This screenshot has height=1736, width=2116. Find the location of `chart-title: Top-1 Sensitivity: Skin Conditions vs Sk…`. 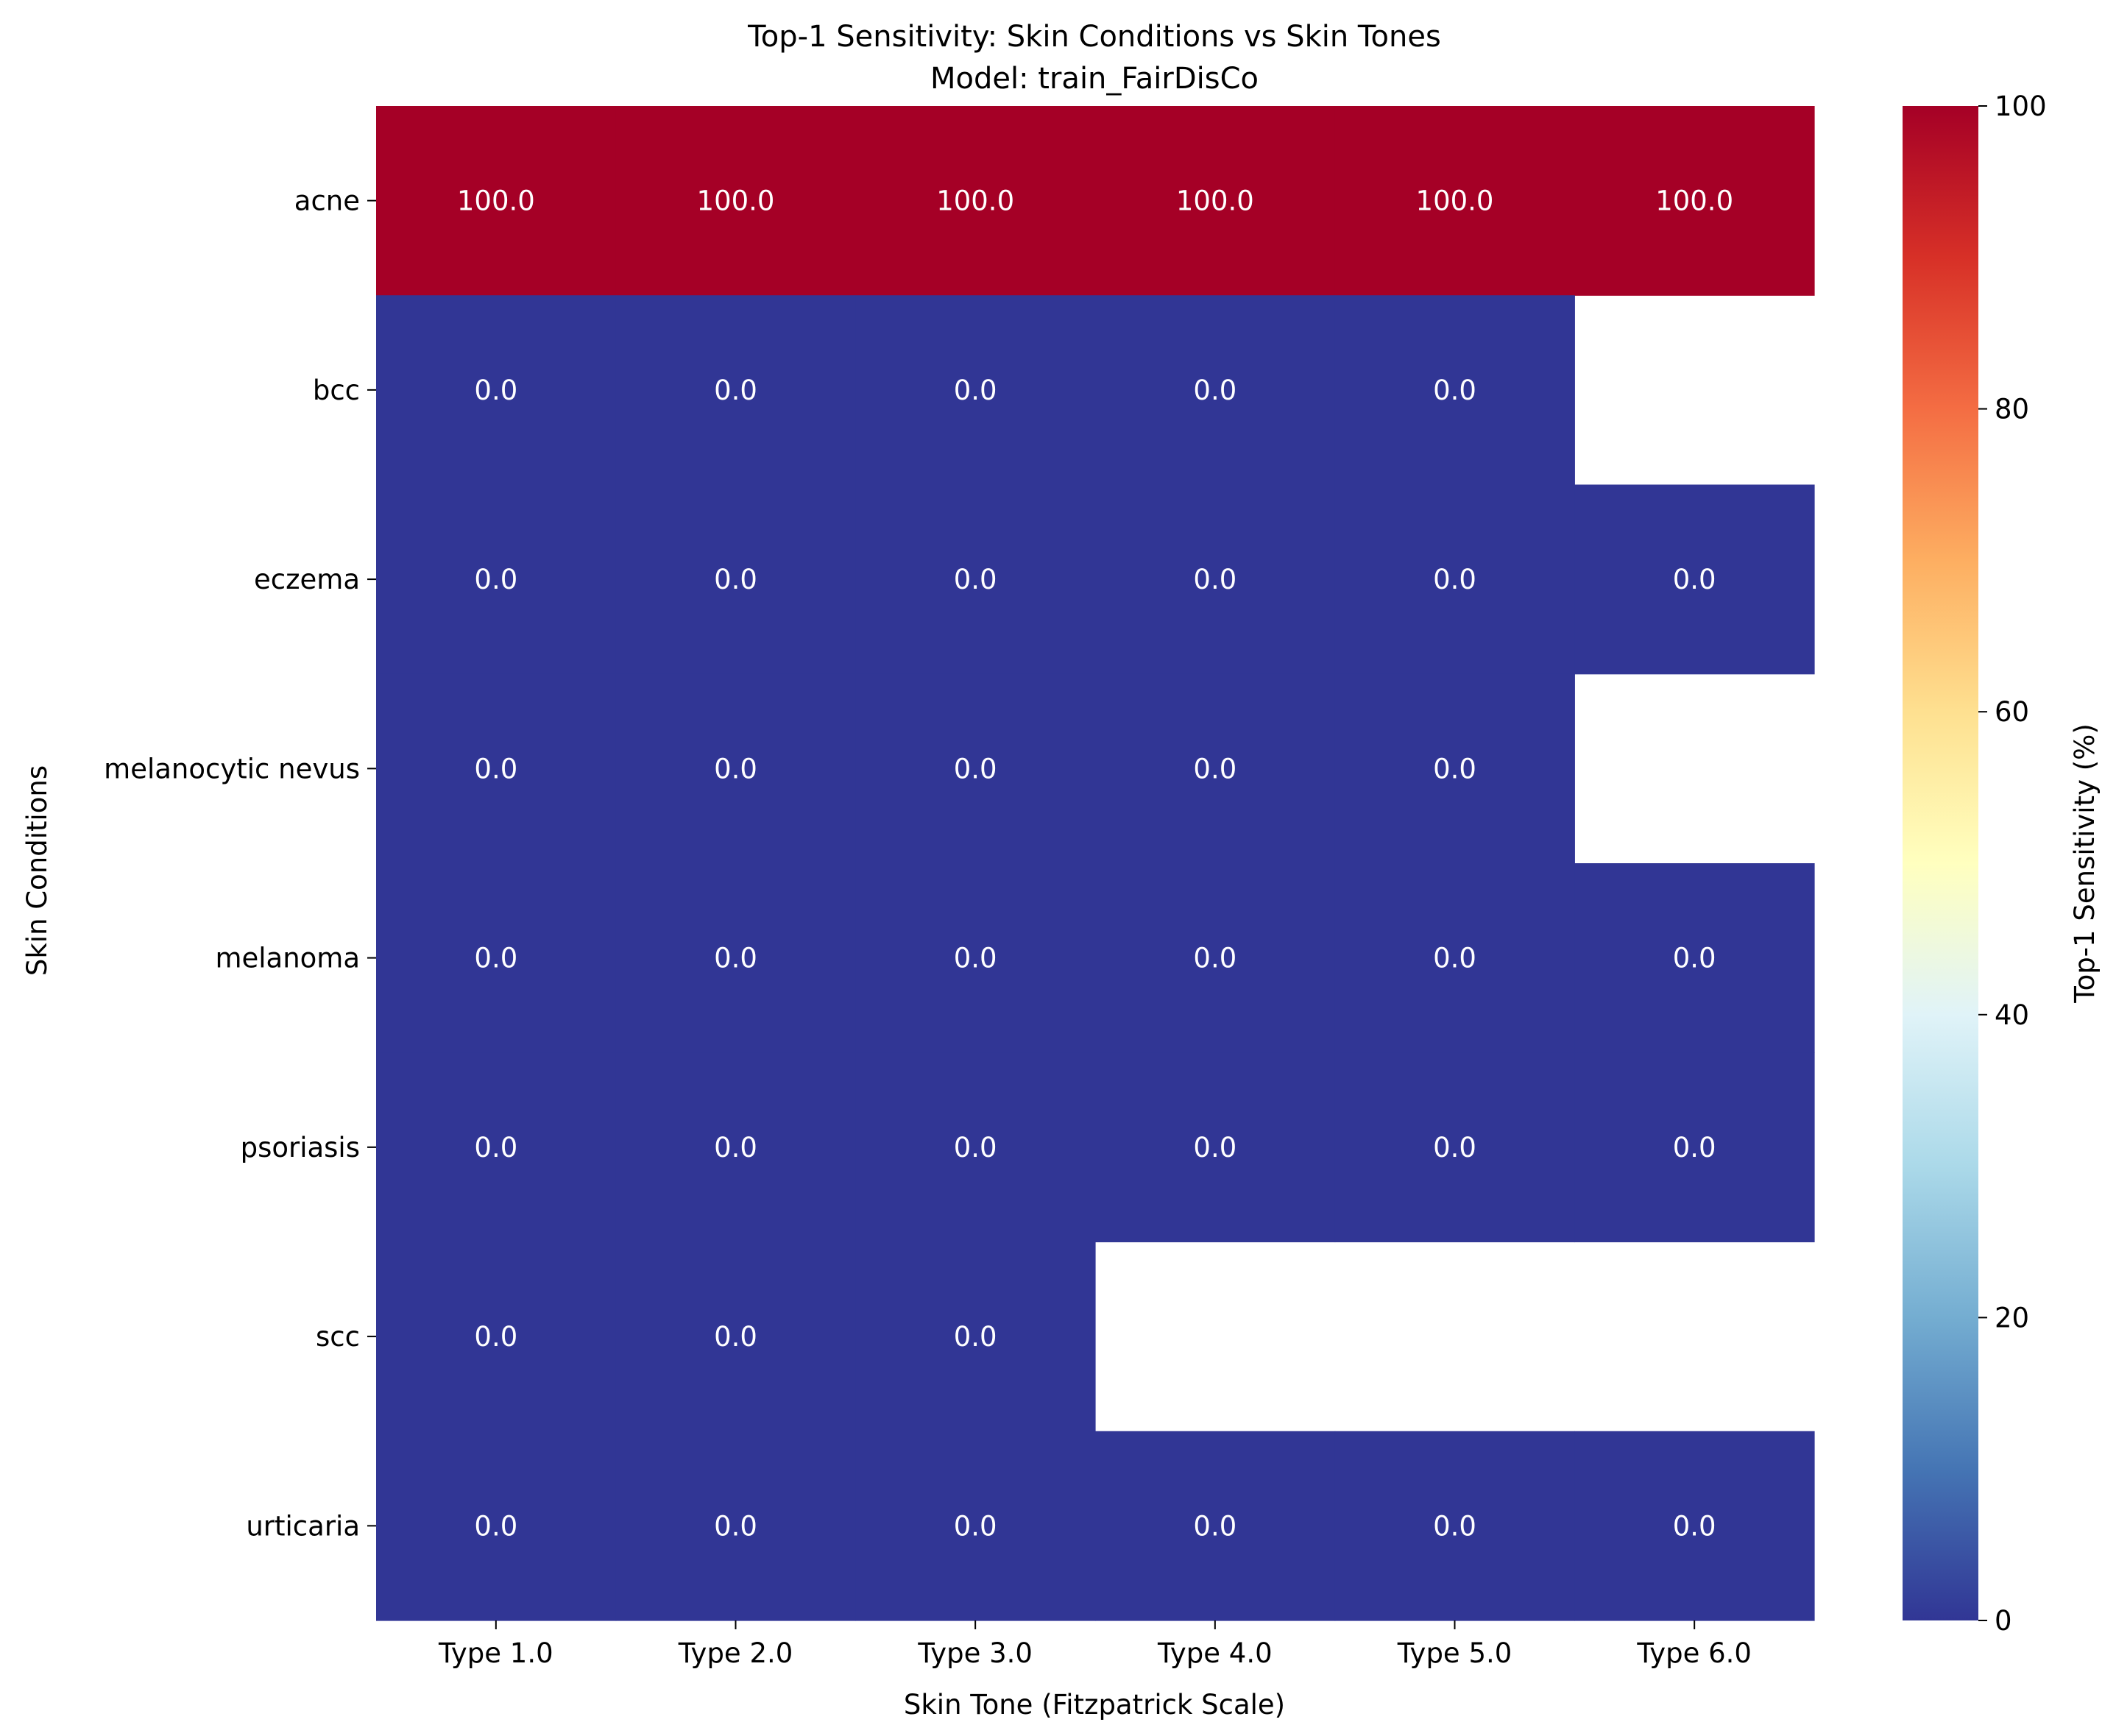

chart-title: Top-1 Sensitivity: Skin Conditions vs Sk… is located at coordinates (1094, 37).